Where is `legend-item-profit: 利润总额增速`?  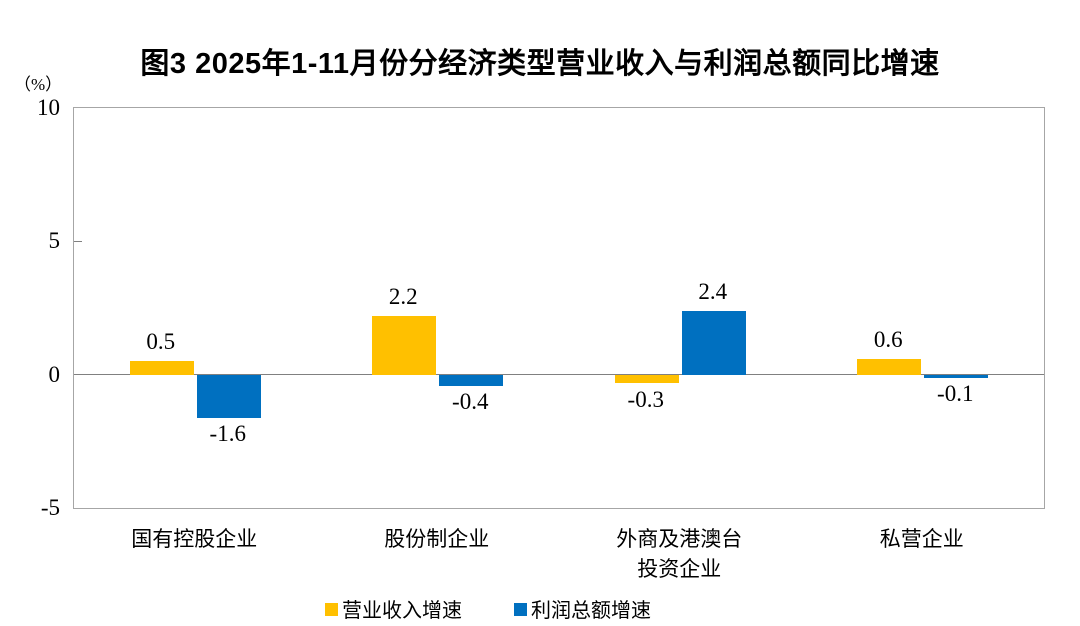
legend-item-profit: 利润总额增速 is located at coordinates (582, 608).